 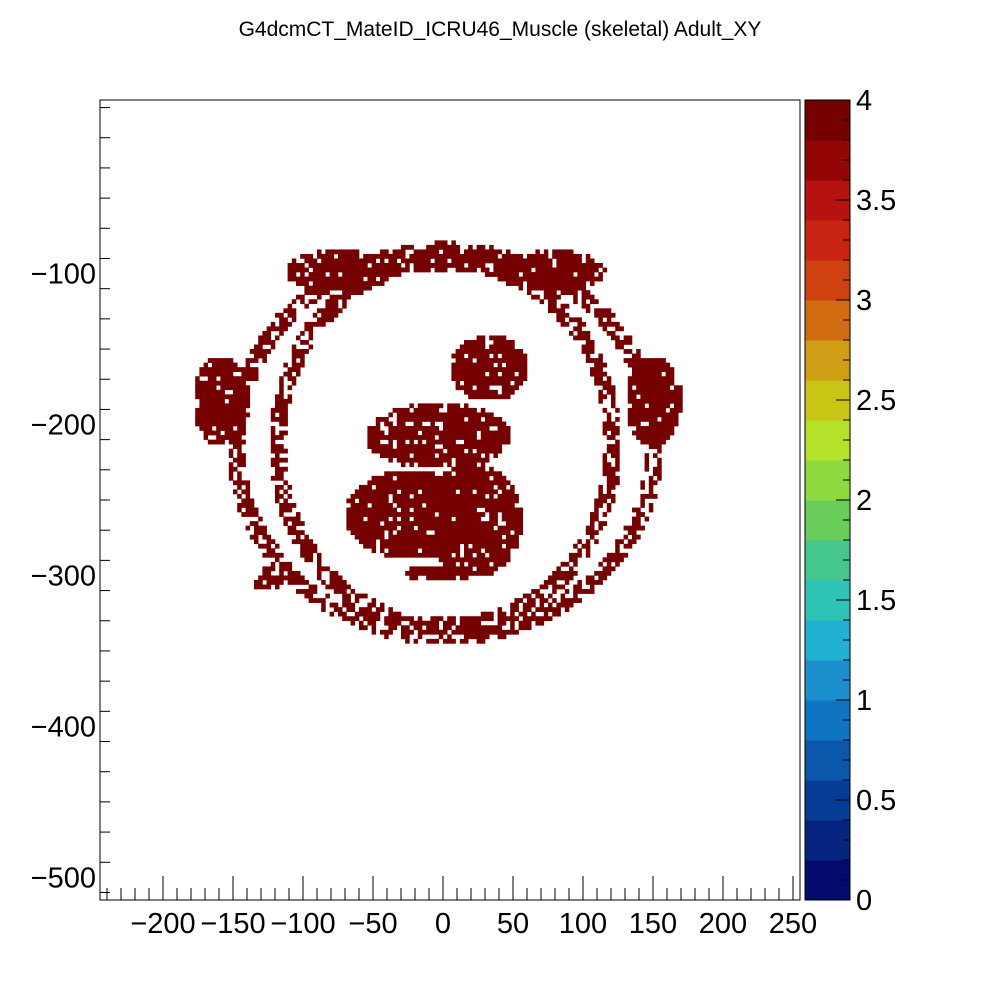 What do you see at coordinates (850, 501) in the screenshot?
I see `color-scale-bar: 00.511.522.533.54` at bounding box center [850, 501].